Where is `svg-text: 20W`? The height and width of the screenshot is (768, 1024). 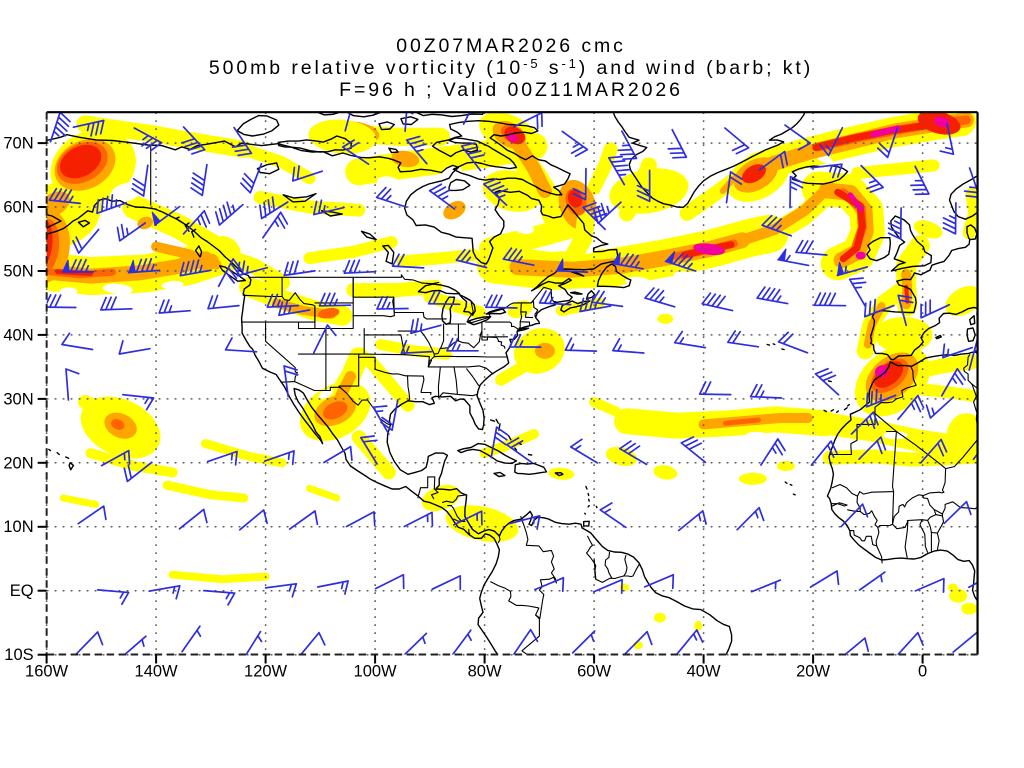
svg-text: 20W is located at coordinates (813, 672).